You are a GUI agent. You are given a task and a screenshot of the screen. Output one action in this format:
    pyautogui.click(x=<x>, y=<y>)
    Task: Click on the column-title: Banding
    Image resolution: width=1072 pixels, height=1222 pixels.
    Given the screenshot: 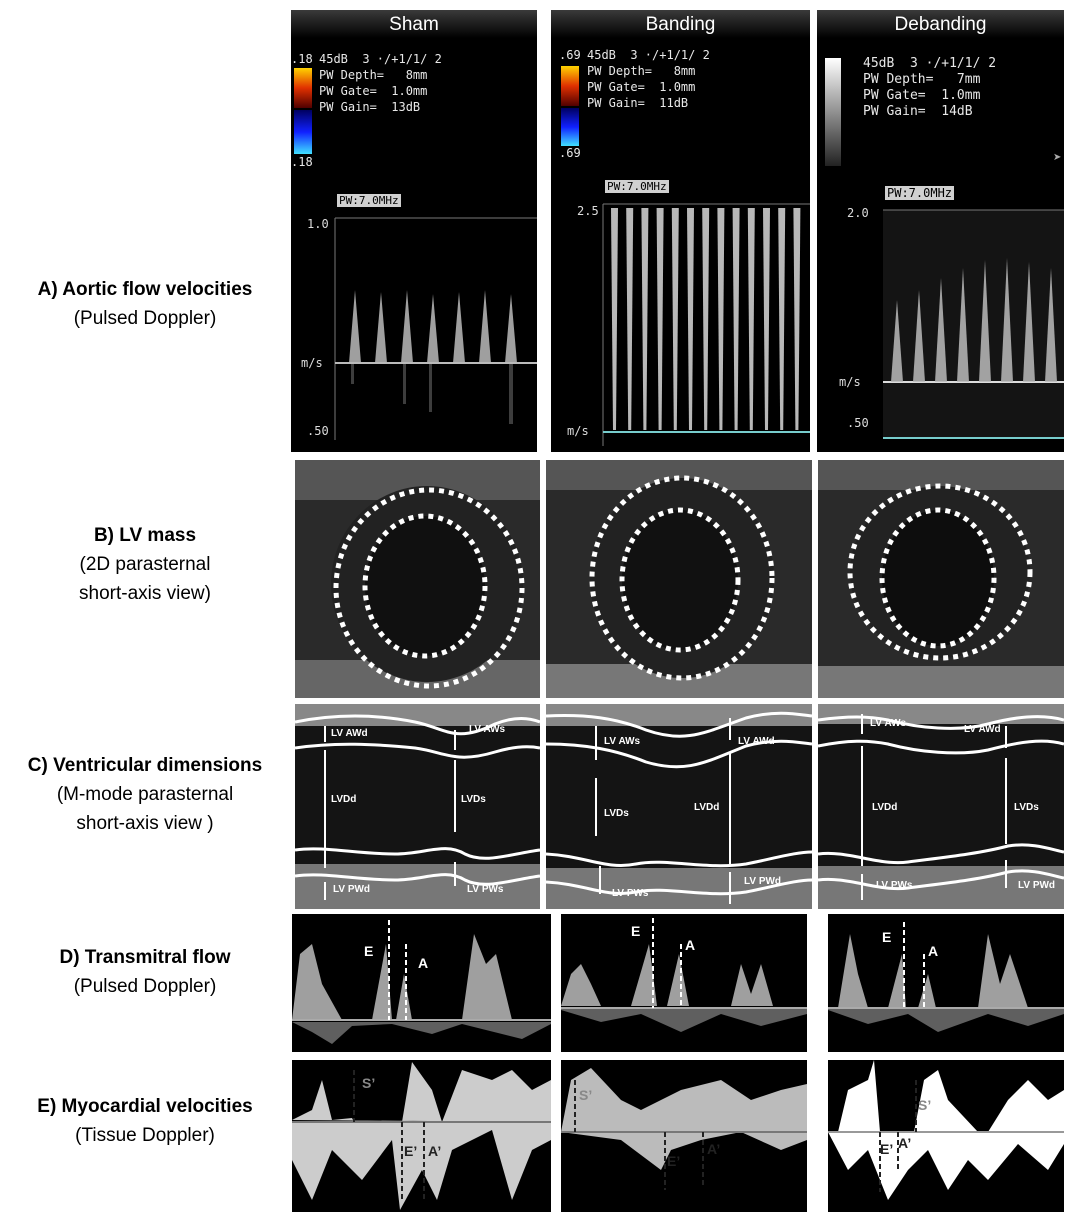 What is the action you would take?
    pyautogui.click(x=680, y=24)
    